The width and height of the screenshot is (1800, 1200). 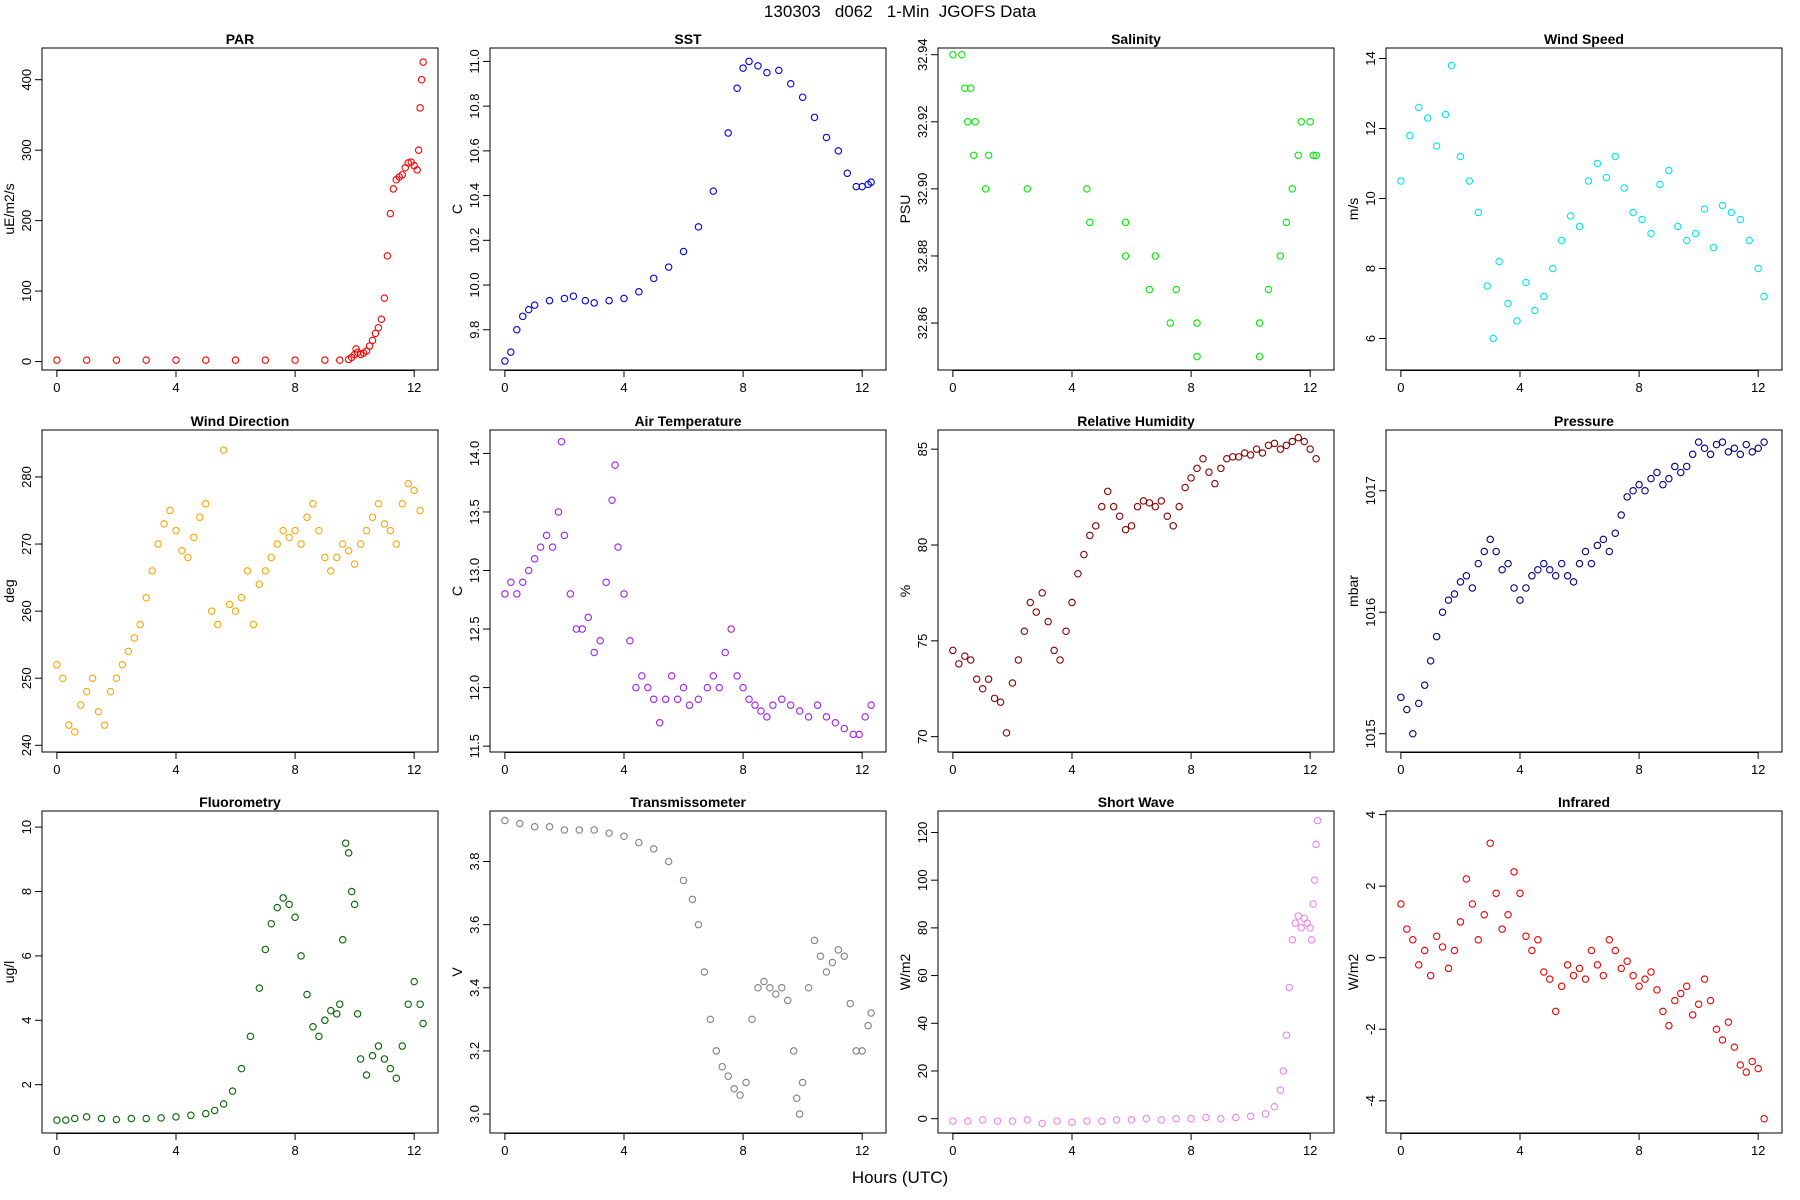 What do you see at coordinates (1136, 421) in the screenshot?
I see `panel-title: Relative Humidity` at bounding box center [1136, 421].